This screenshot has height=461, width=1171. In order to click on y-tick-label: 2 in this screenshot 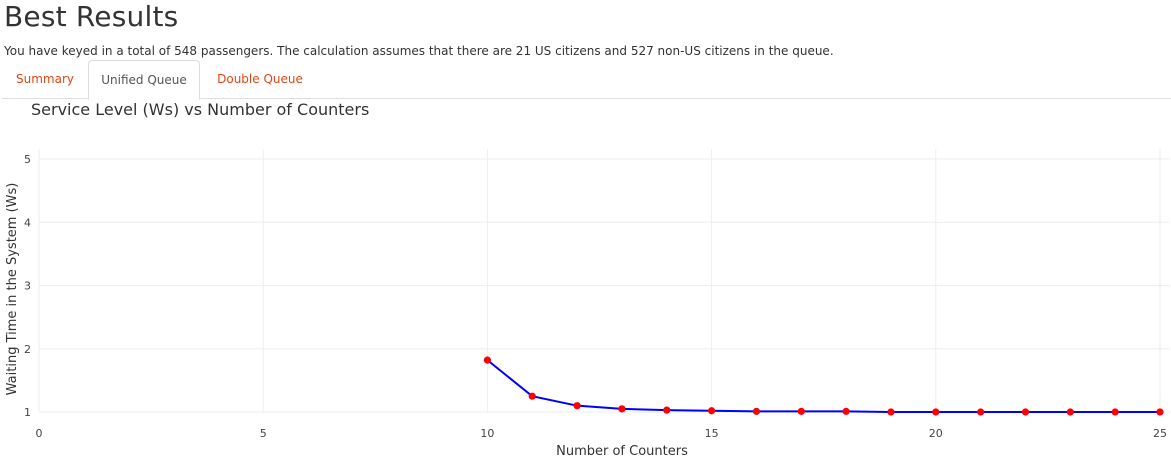, I will do `click(27, 349)`.